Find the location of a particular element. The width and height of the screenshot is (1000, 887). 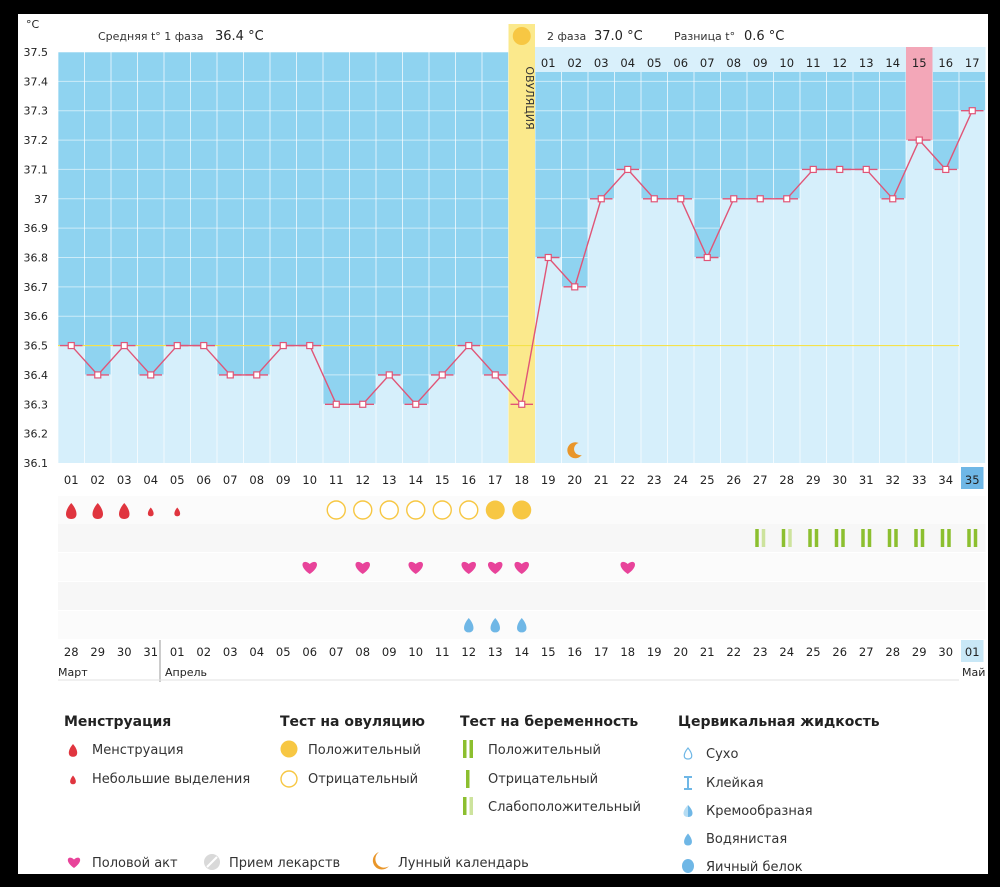

legend-item: Лунный календарь is located at coordinates (463, 863).